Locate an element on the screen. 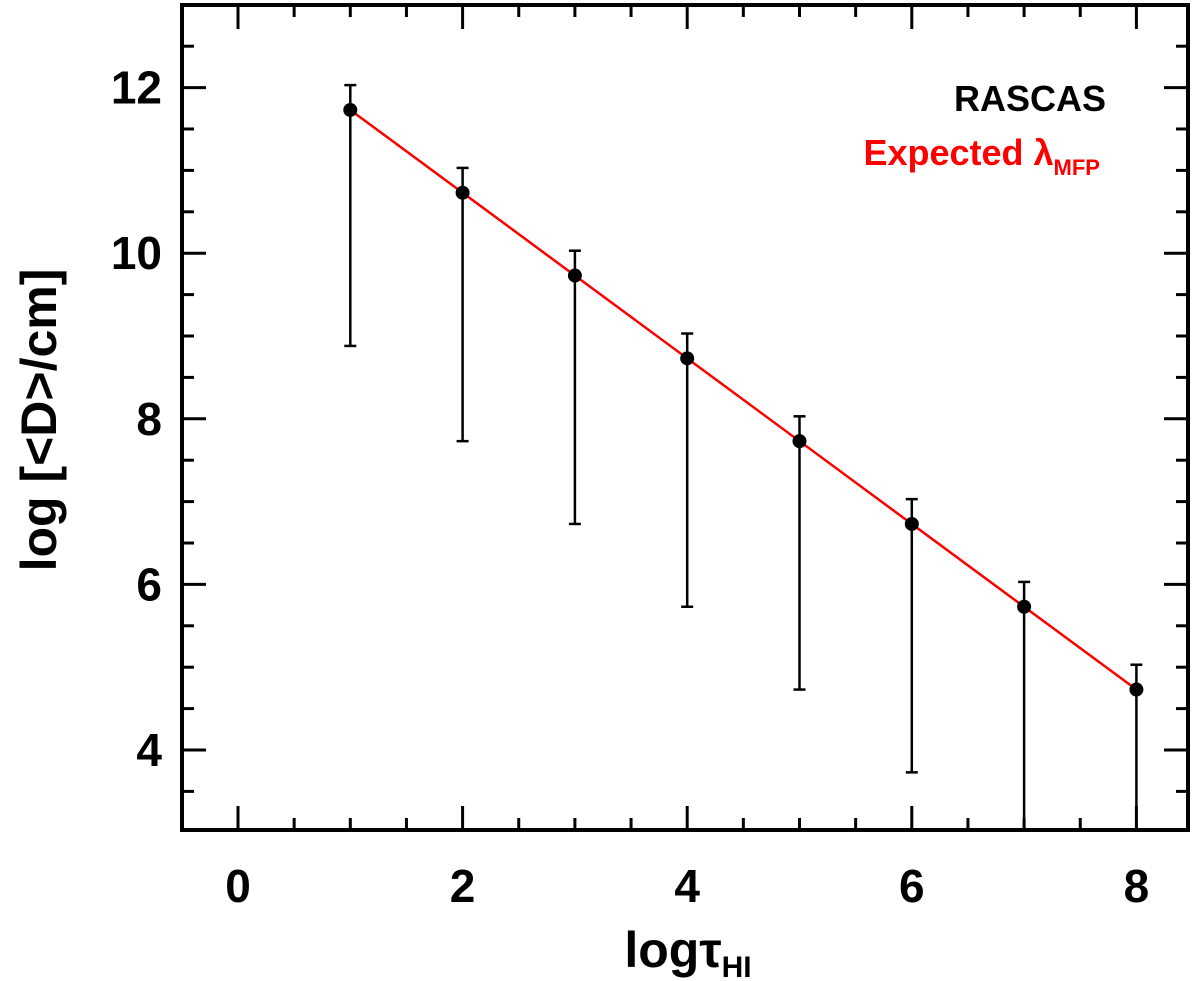  legend-expected: Expected λMFP is located at coordinates (981, 156).